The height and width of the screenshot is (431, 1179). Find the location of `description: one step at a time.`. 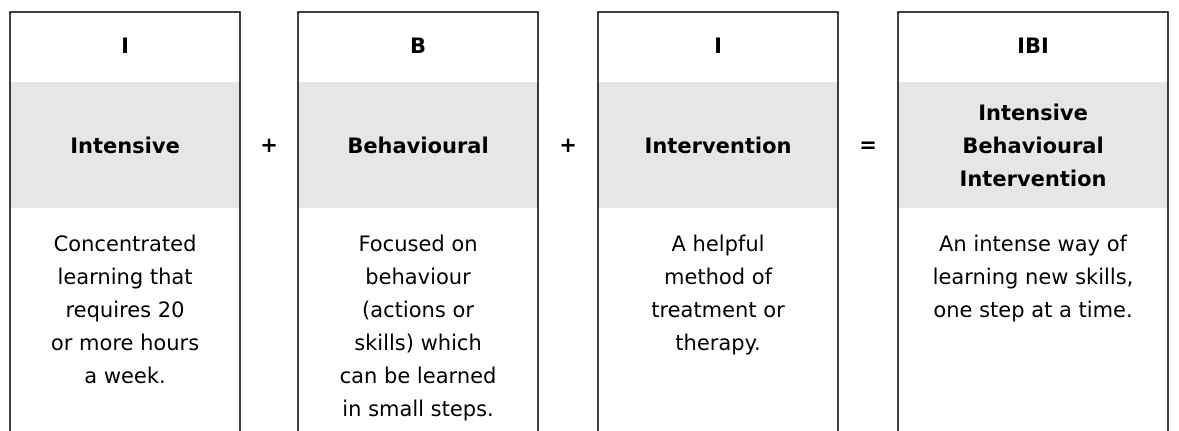

description: one step at a time. is located at coordinates (1032, 310).